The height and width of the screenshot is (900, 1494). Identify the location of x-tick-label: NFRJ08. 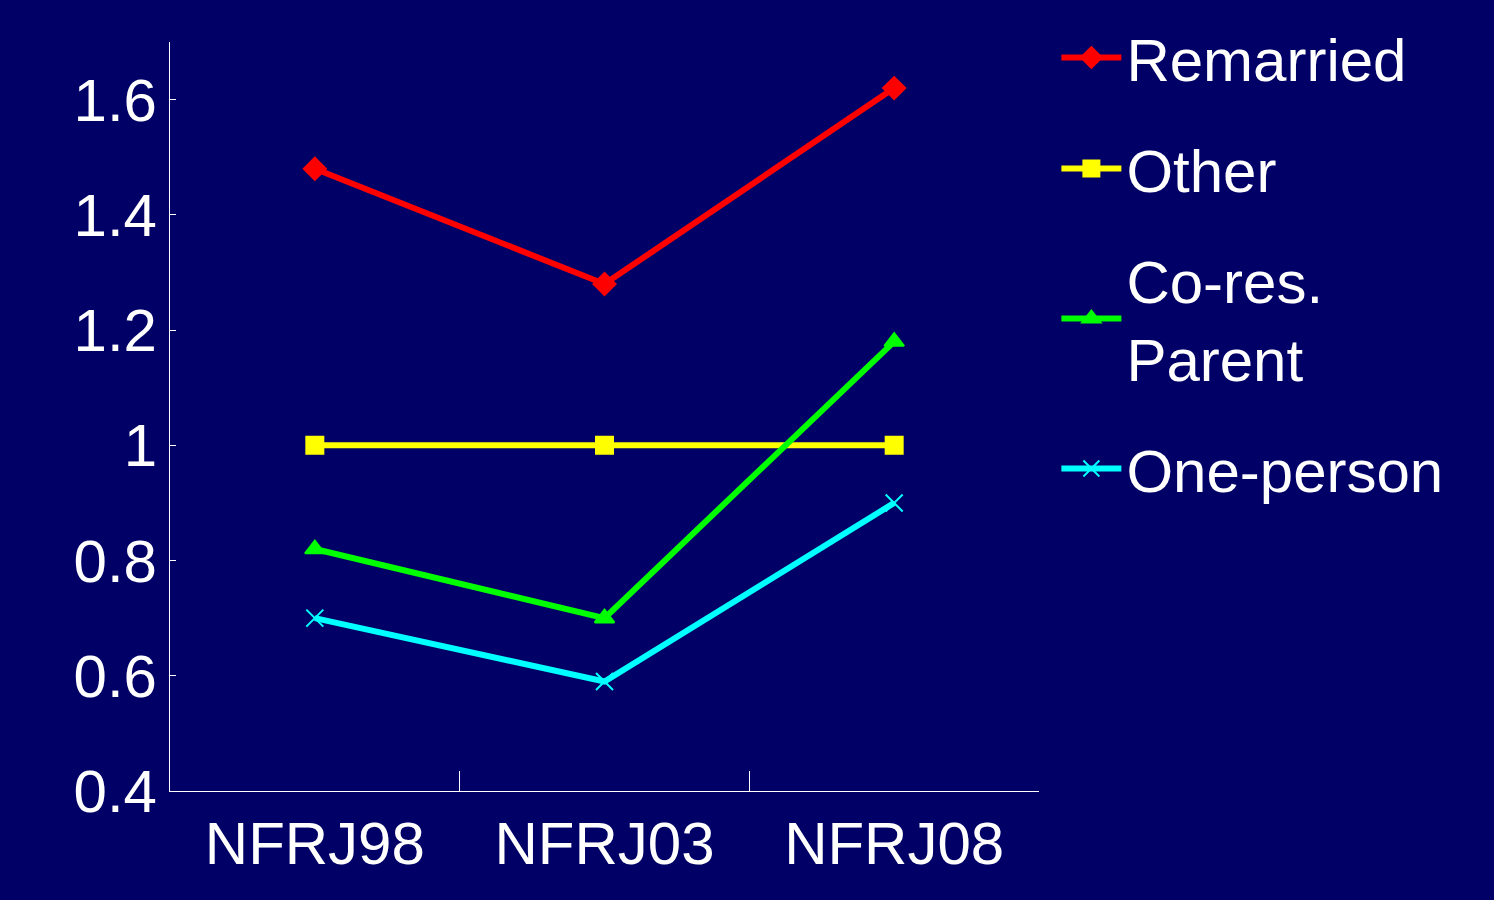
(894, 843).